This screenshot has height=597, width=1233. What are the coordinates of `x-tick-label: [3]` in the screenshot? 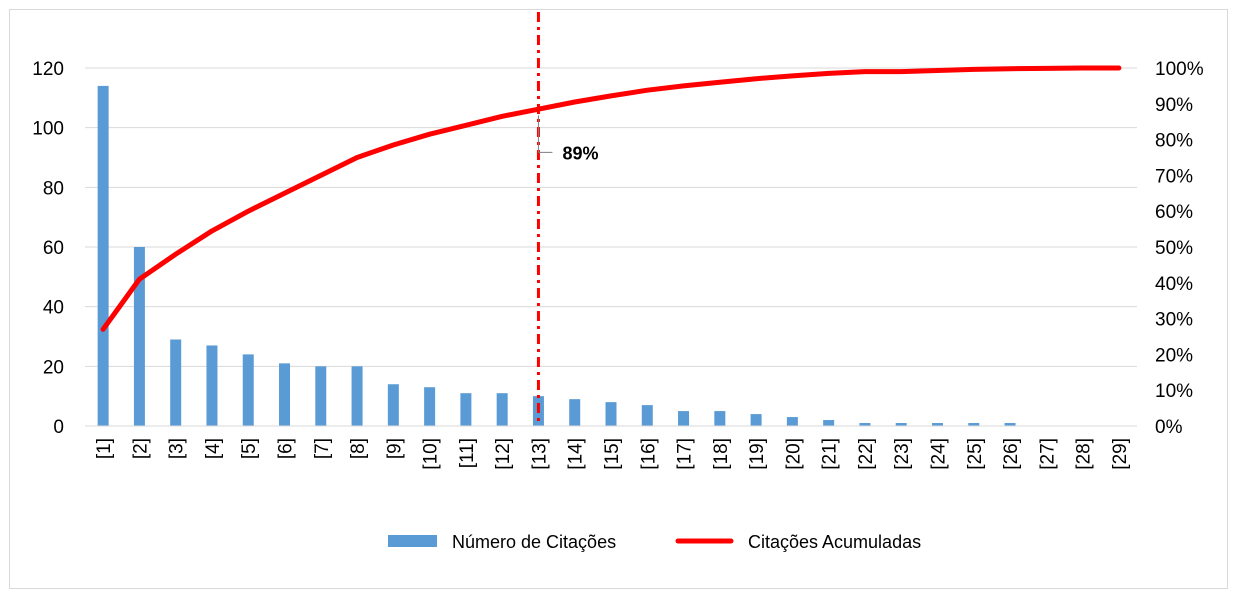 It's located at (177, 448).